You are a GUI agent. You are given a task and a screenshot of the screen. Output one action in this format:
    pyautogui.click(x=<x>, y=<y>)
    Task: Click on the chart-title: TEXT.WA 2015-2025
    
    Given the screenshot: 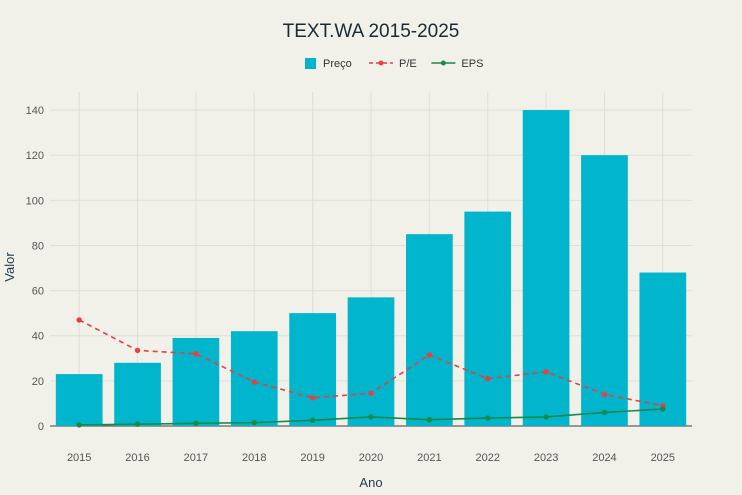 What is the action you would take?
    pyautogui.click(x=371, y=31)
    